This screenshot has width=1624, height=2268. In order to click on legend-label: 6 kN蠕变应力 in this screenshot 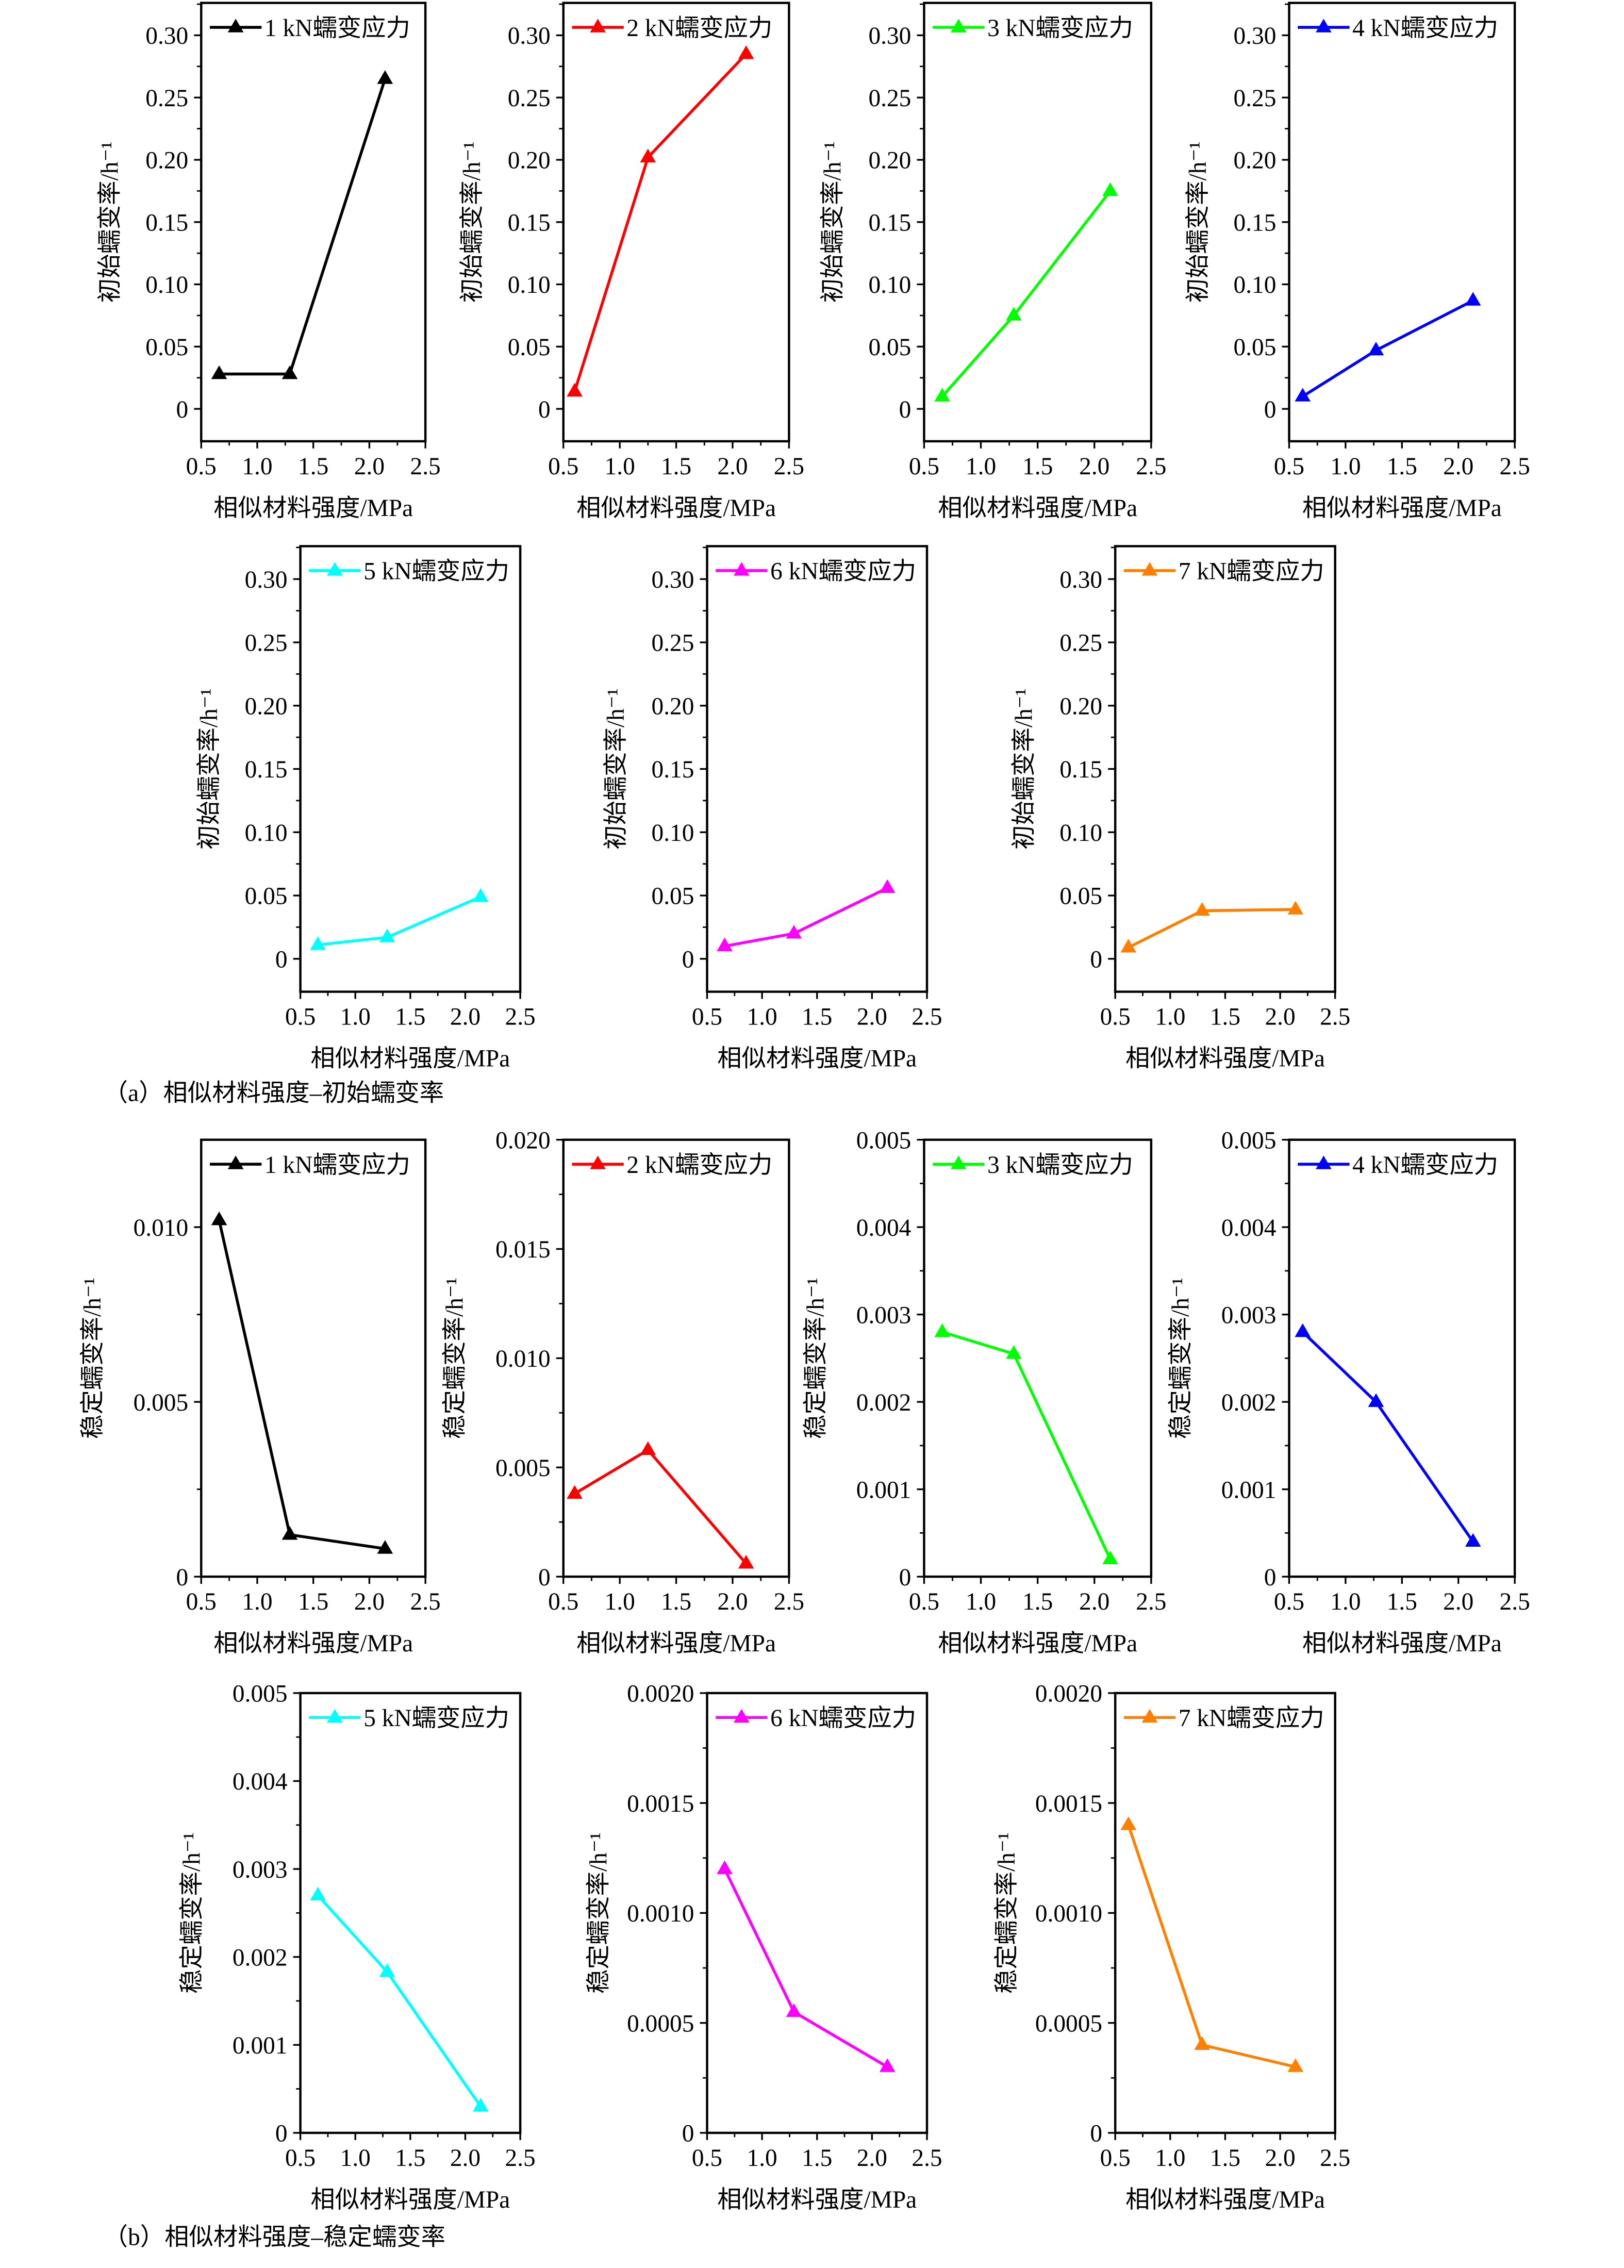, I will do `click(843, 1718)`.